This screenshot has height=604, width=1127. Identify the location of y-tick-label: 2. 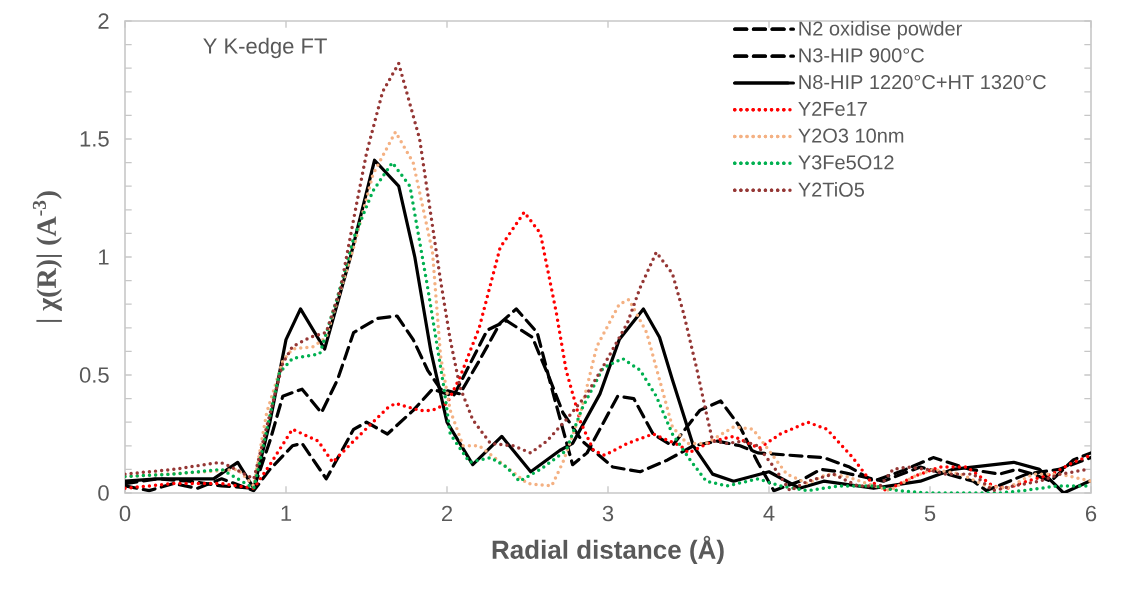
(103, 21).